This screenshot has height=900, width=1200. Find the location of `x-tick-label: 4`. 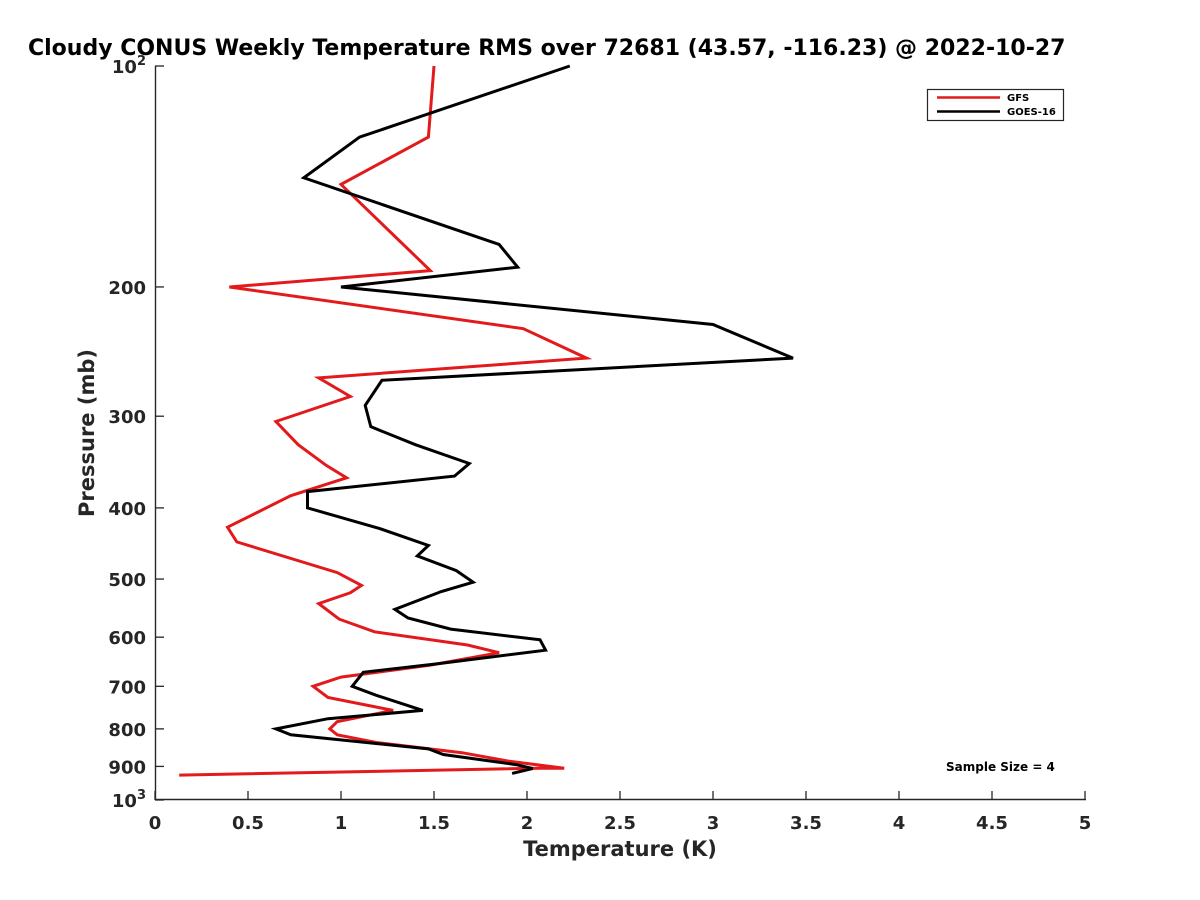

x-tick-label: 4 is located at coordinates (899, 823).